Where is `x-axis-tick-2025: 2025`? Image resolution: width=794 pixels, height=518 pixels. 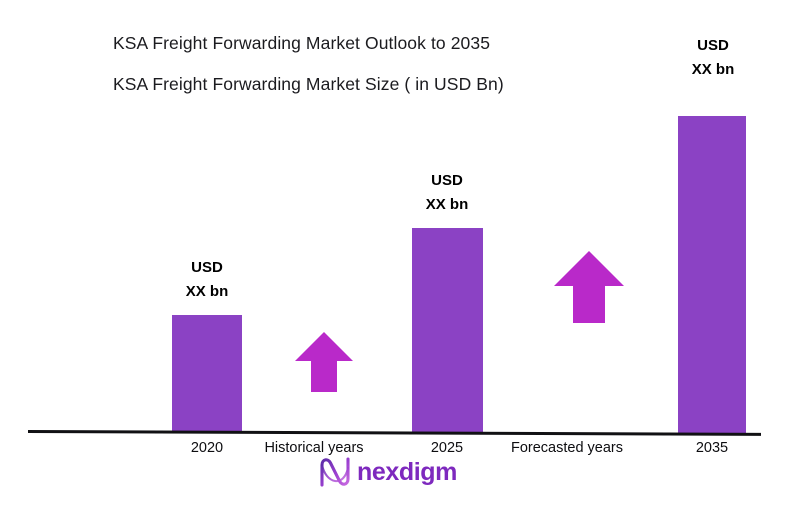 x-axis-tick-2025: 2025 is located at coordinates (447, 448).